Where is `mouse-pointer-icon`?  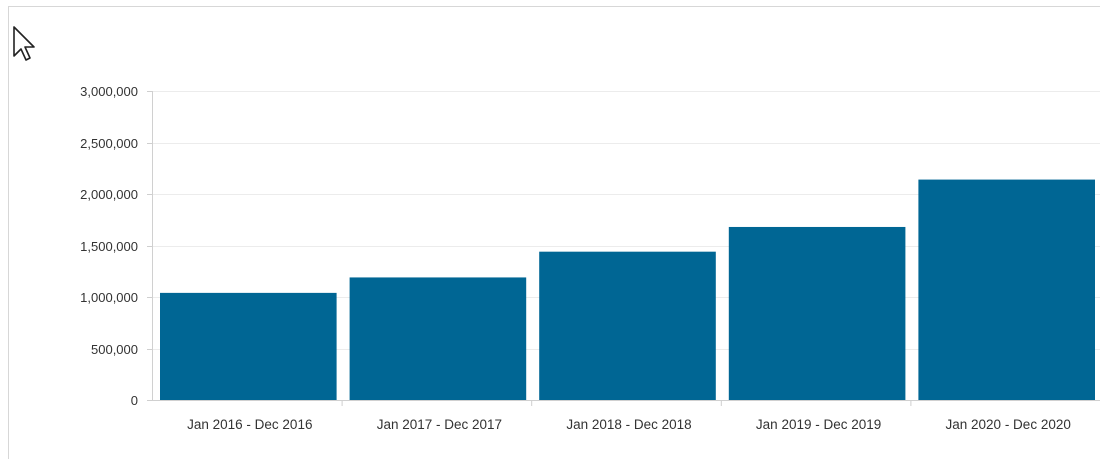 mouse-pointer-icon is located at coordinates (24, 43).